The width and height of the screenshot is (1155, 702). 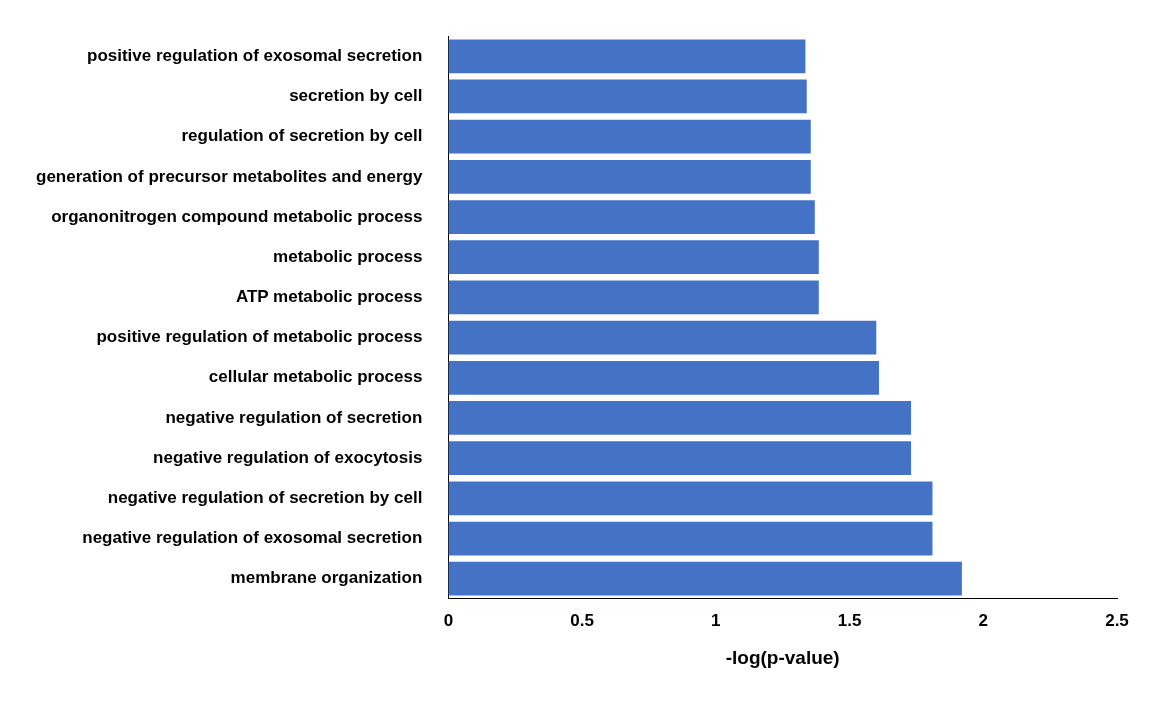 What do you see at coordinates (254, 55) in the screenshot?
I see `y-tick-label: positive regulation of exosomal secretion` at bounding box center [254, 55].